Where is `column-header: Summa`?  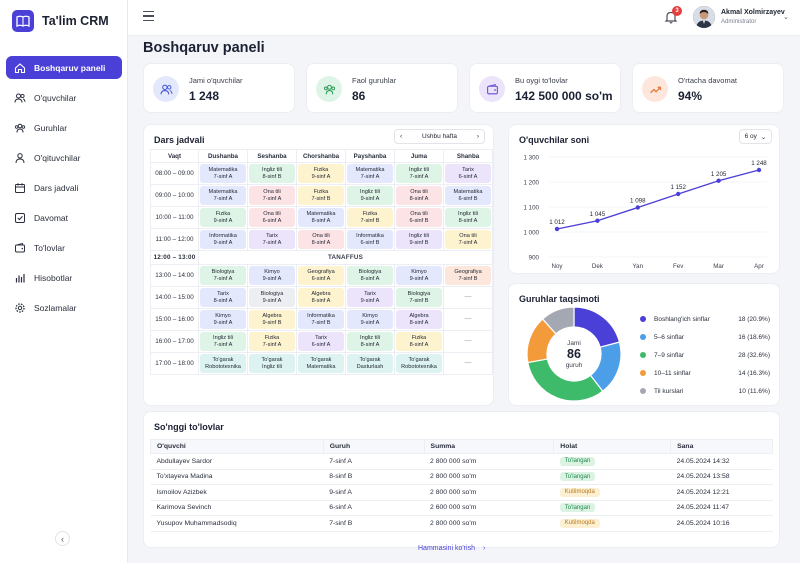 column-header: Summa is located at coordinates (489, 446).